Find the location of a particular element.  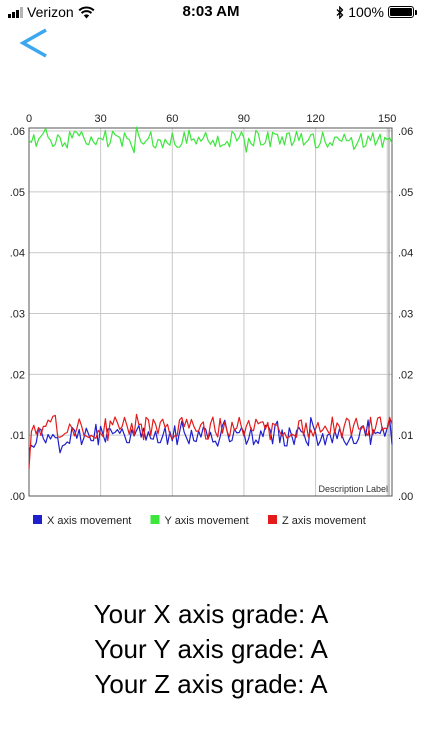

x-tick-label: 60 is located at coordinates (172, 119).